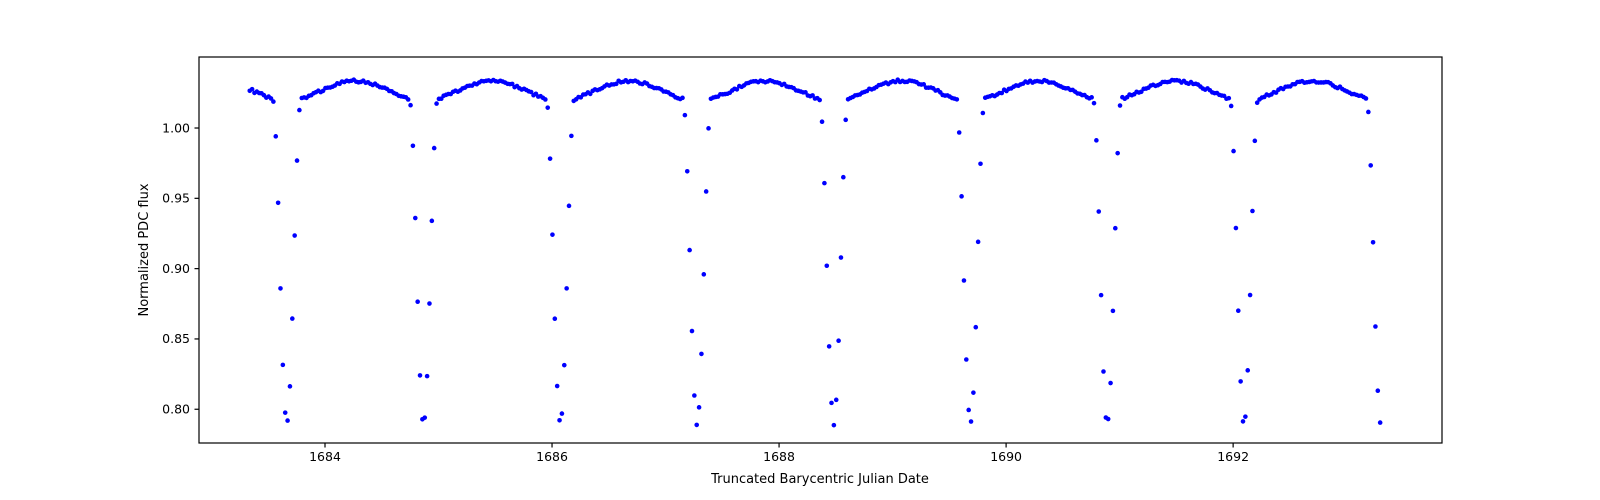  I want to click on y-tick-label: 0.85, so click(176, 338).